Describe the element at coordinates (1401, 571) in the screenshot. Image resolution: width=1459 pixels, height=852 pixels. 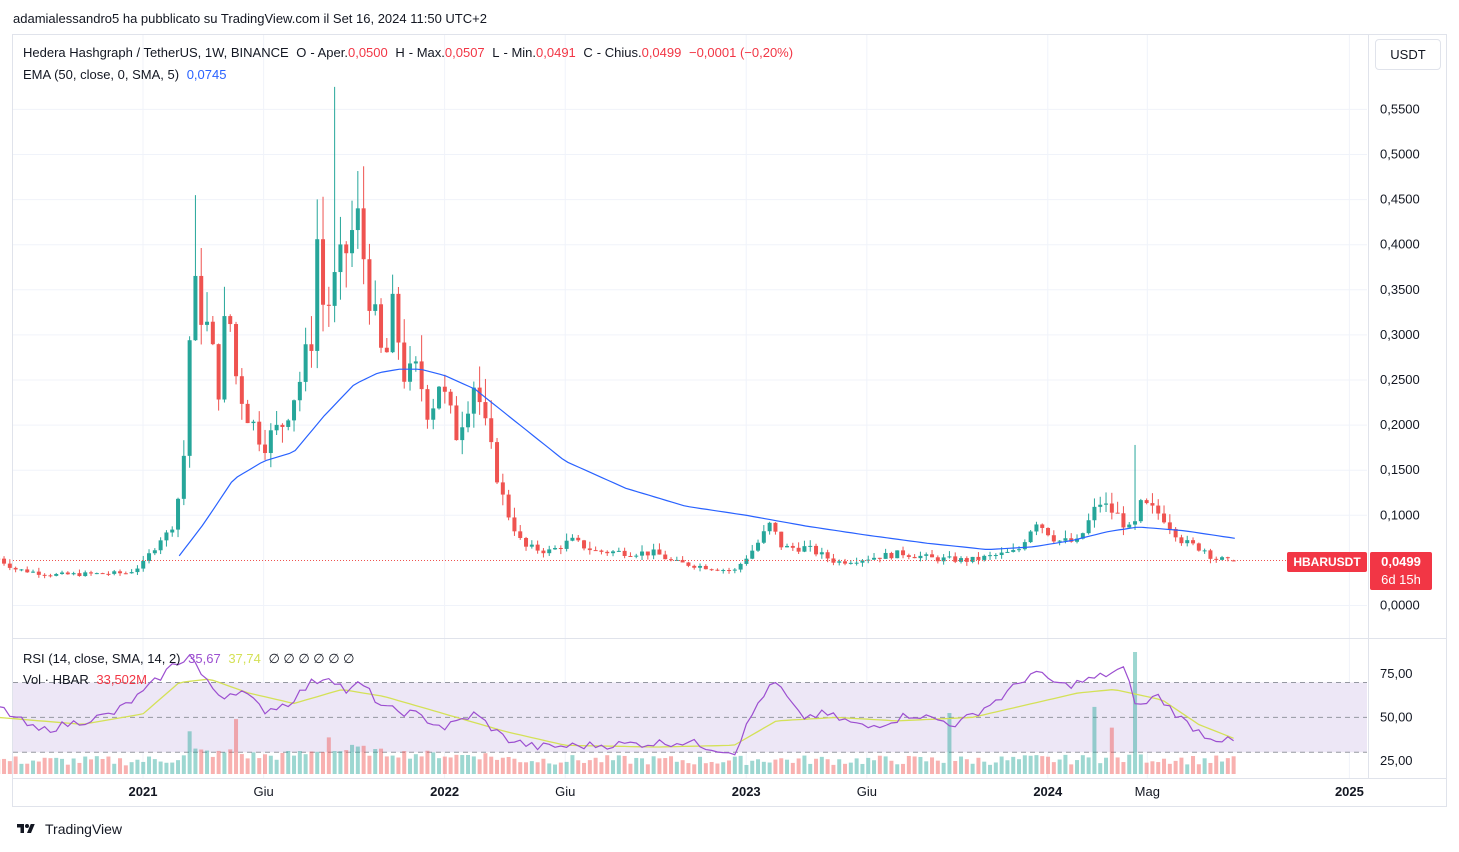
I see `last-price-tag: 0,0499 6d 15h` at that location.